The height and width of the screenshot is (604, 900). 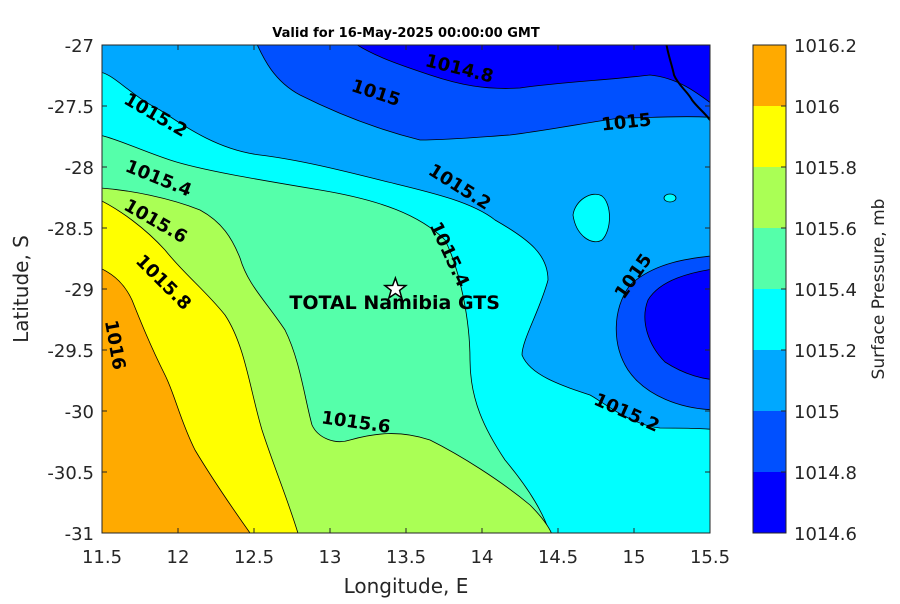 What do you see at coordinates (558, 557) in the screenshot?
I see `x-tick-label: 14.5` at bounding box center [558, 557].